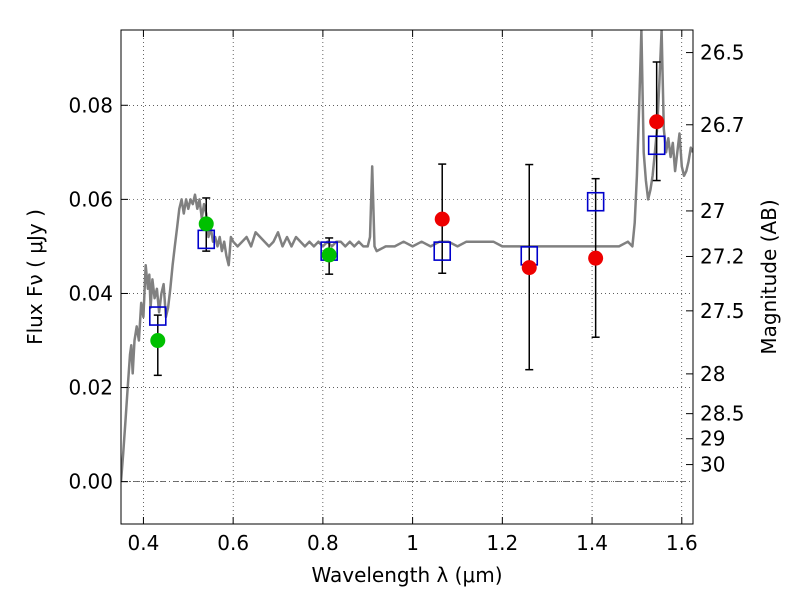 The image size is (800, 600). I want to click on y2-axis-label: Magnitude (AB), so click(769, 276).